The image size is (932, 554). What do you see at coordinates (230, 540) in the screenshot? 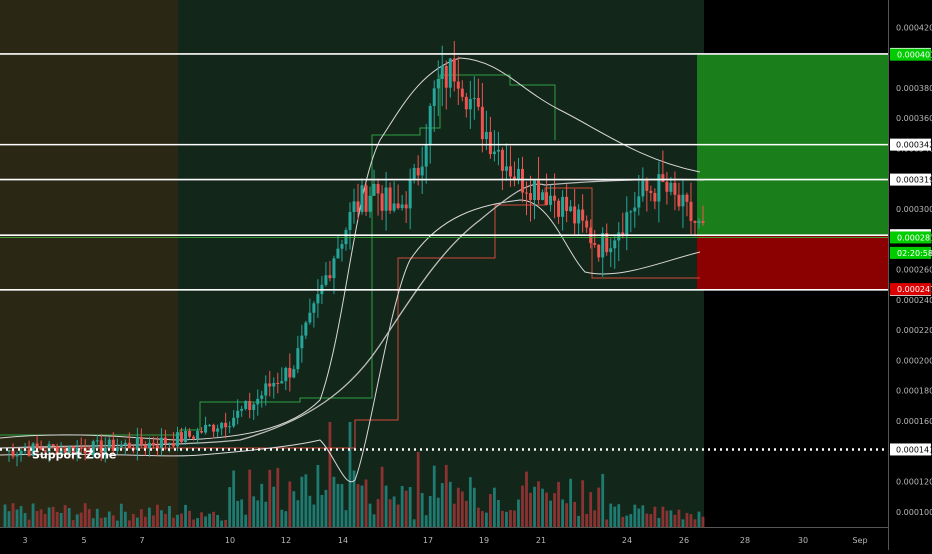
I see `x-tick-label: 10` at bounding box center [230, 540].